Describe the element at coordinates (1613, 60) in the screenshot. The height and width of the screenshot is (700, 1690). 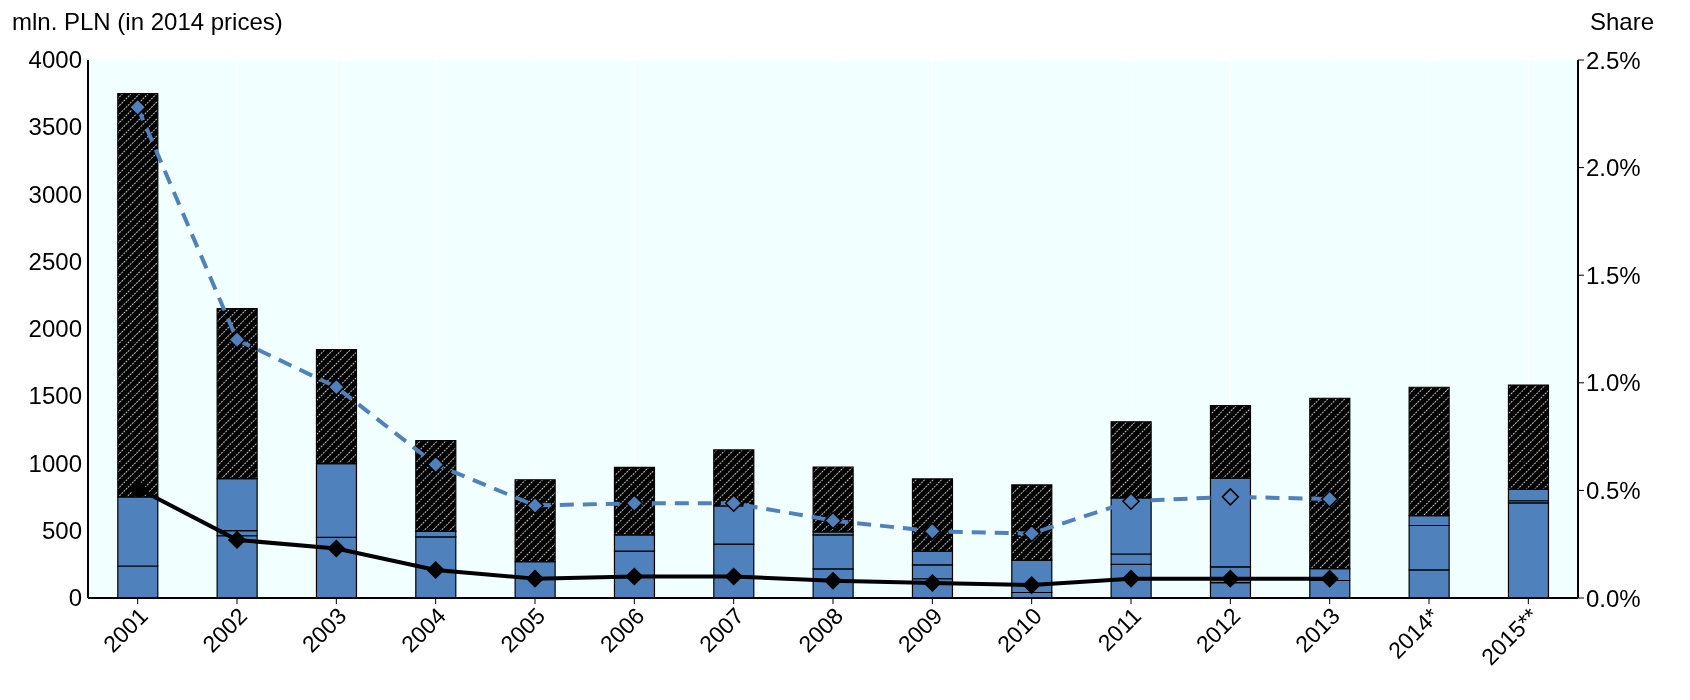
I see `y2-tick-label: 2.5%` at that location.